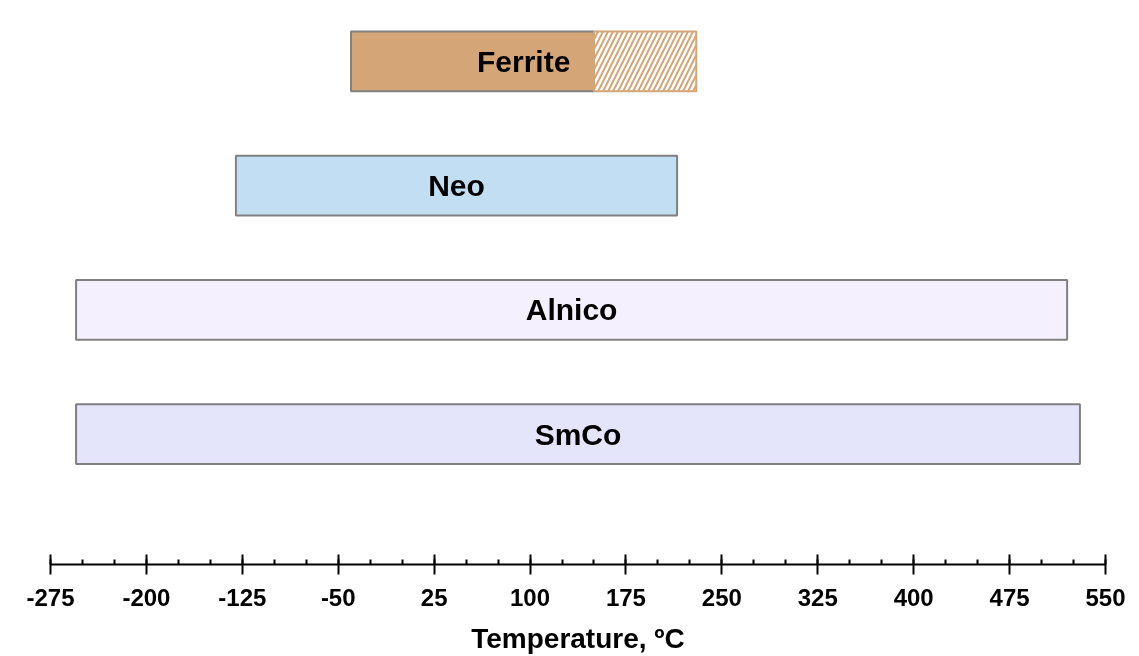 The image size is (1139, 656). Describe the element at coordinates (913, 597) in the screenshot. I see `x-tick-label: 400` at that location.